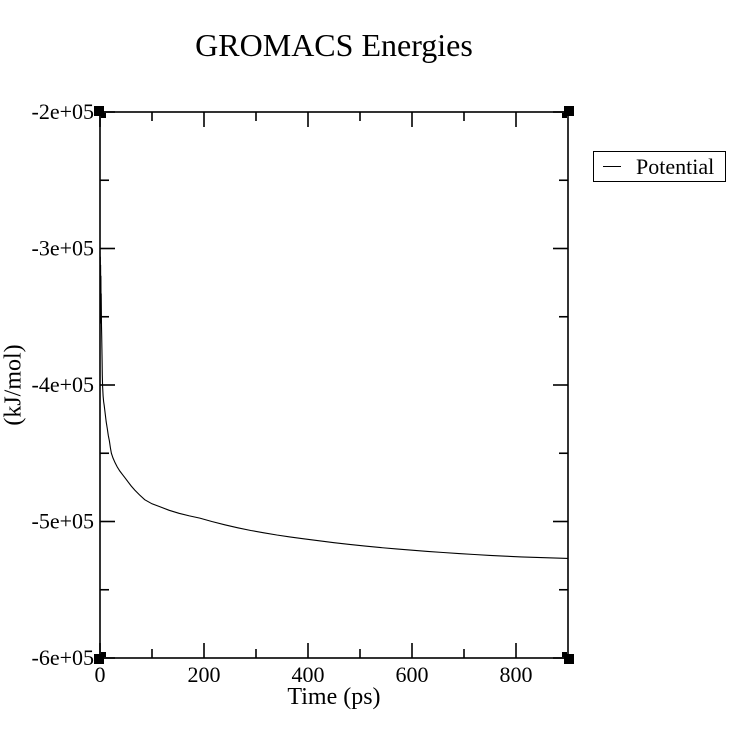 Image resolution: width=755 pixels, height=735 pixels. What do you see at coordinates (100, 674) in the screenshot?
I see `x-tick-label: 0` at bounding box center [100, 674].